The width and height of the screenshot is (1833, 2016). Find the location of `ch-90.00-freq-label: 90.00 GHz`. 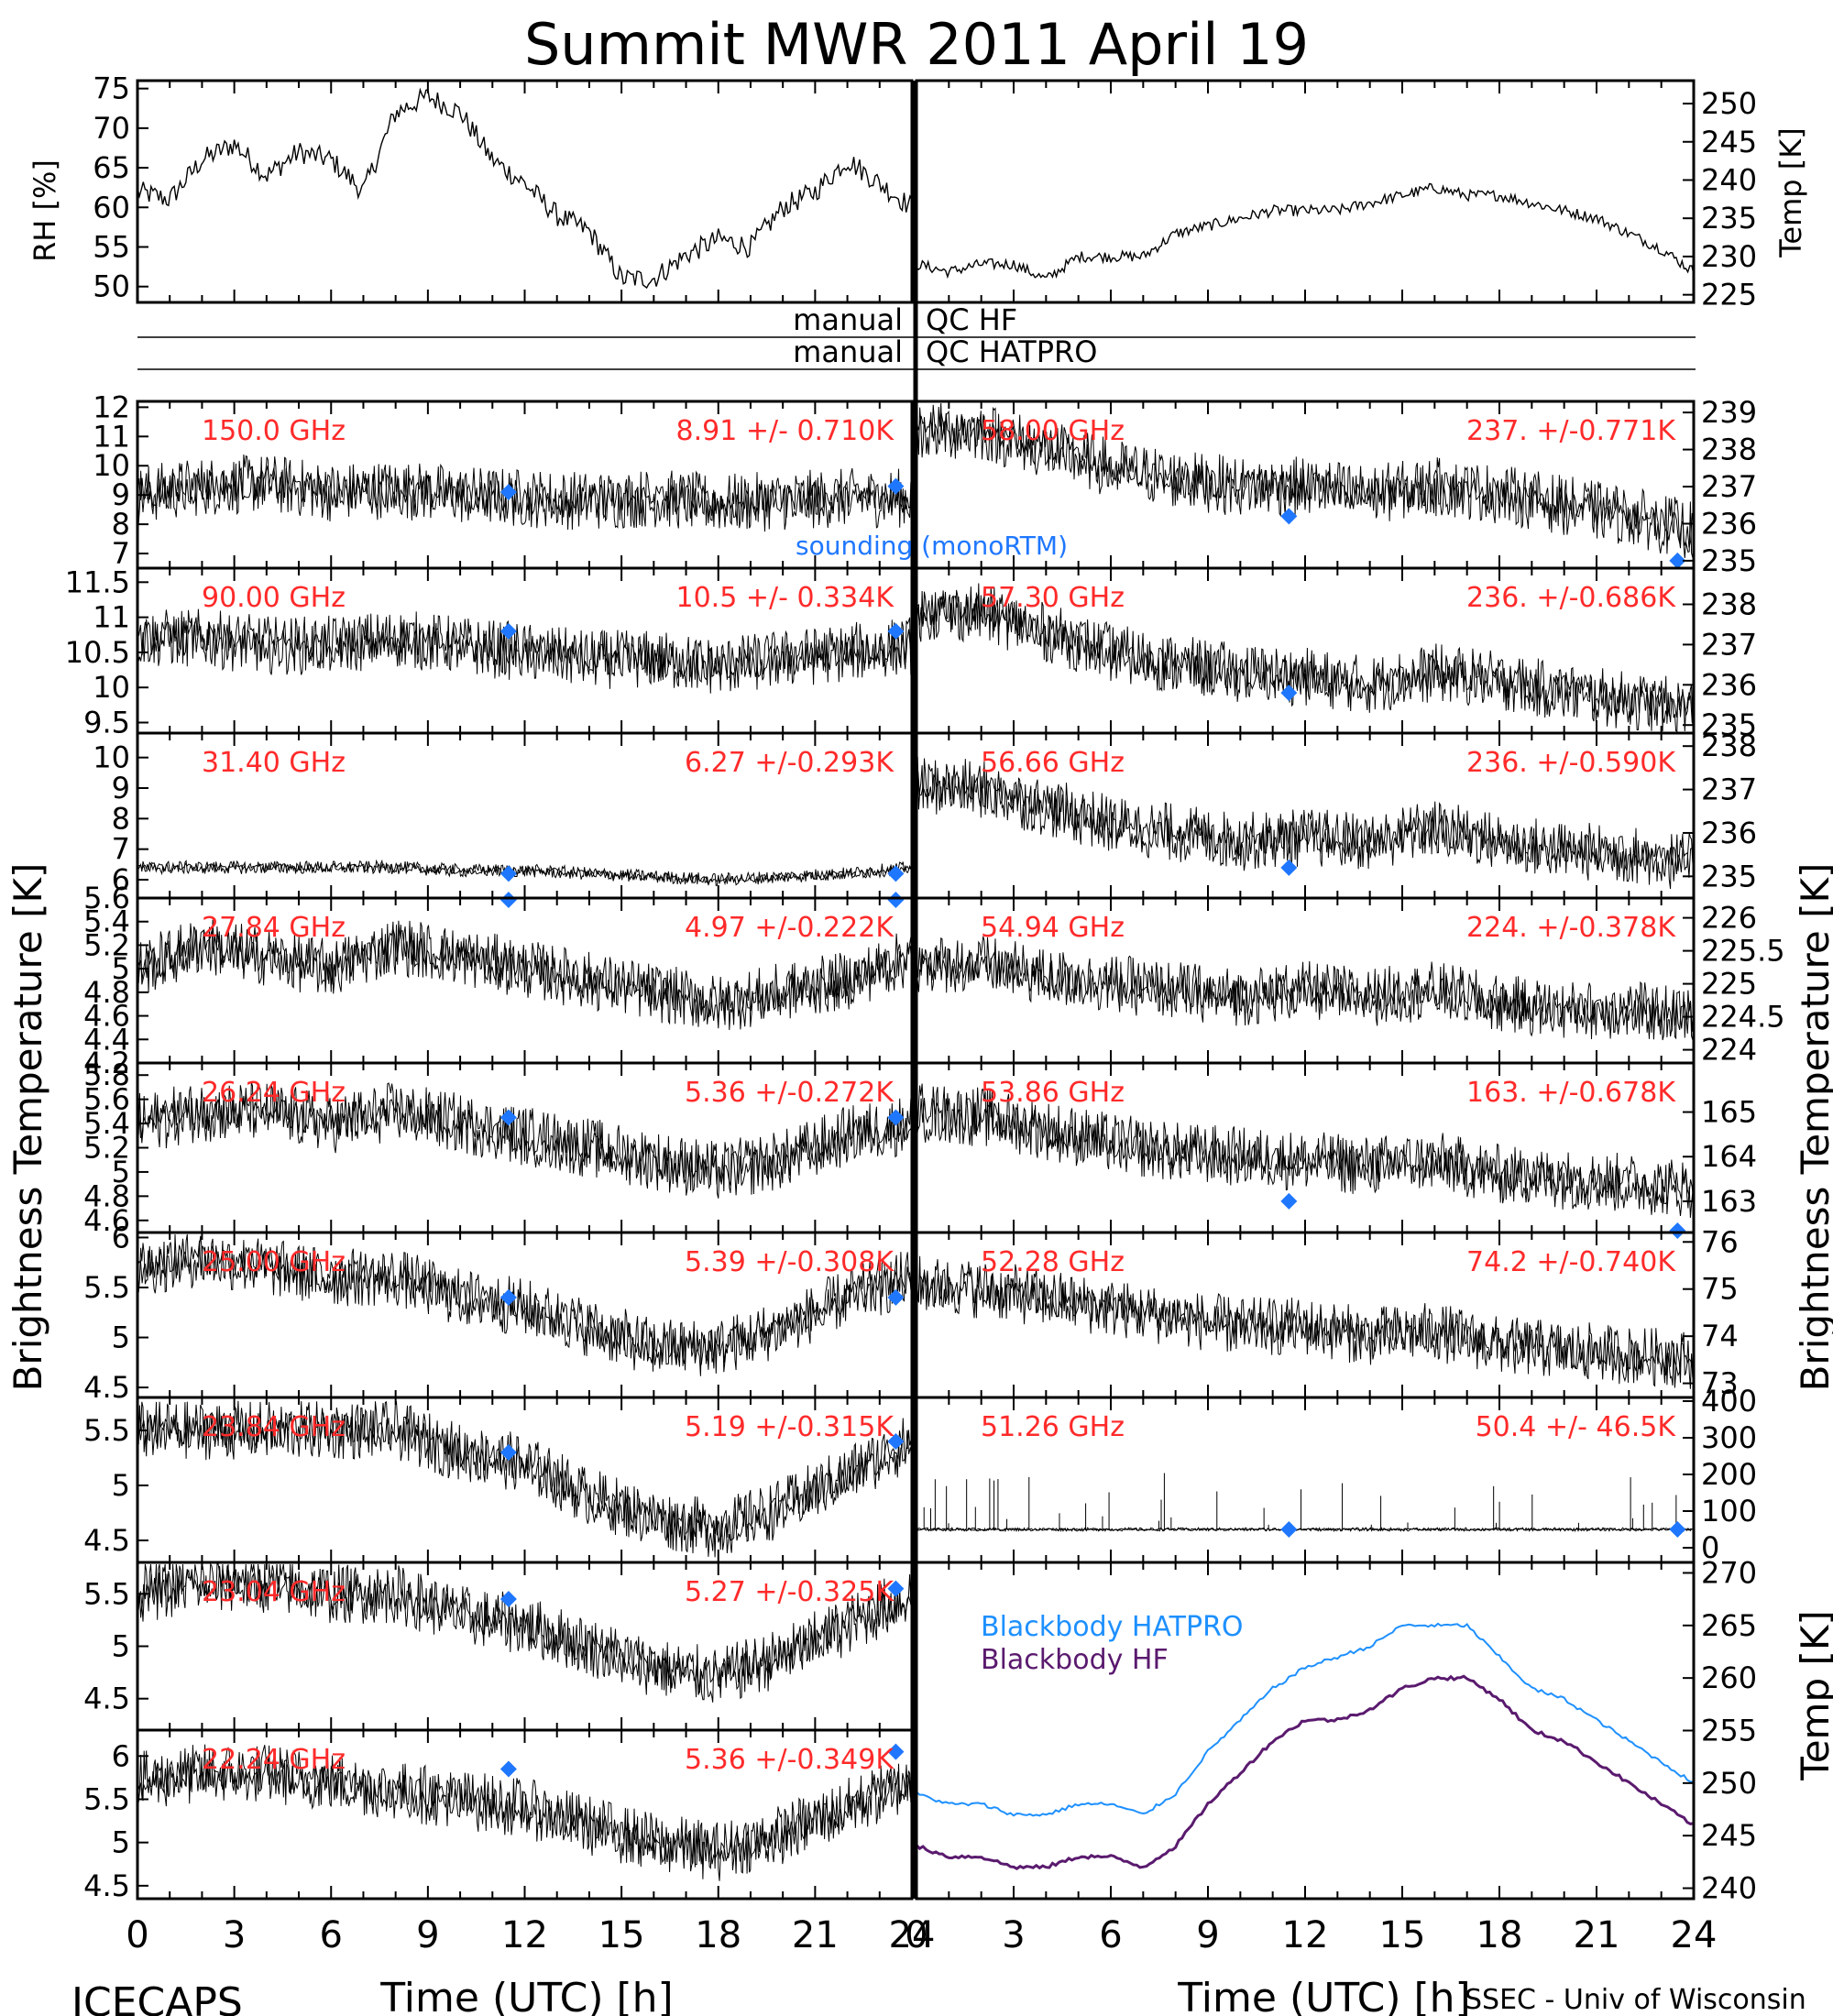

ch-90.00-freq-label: 90.00 GHz is located at coordinates (274, 598).